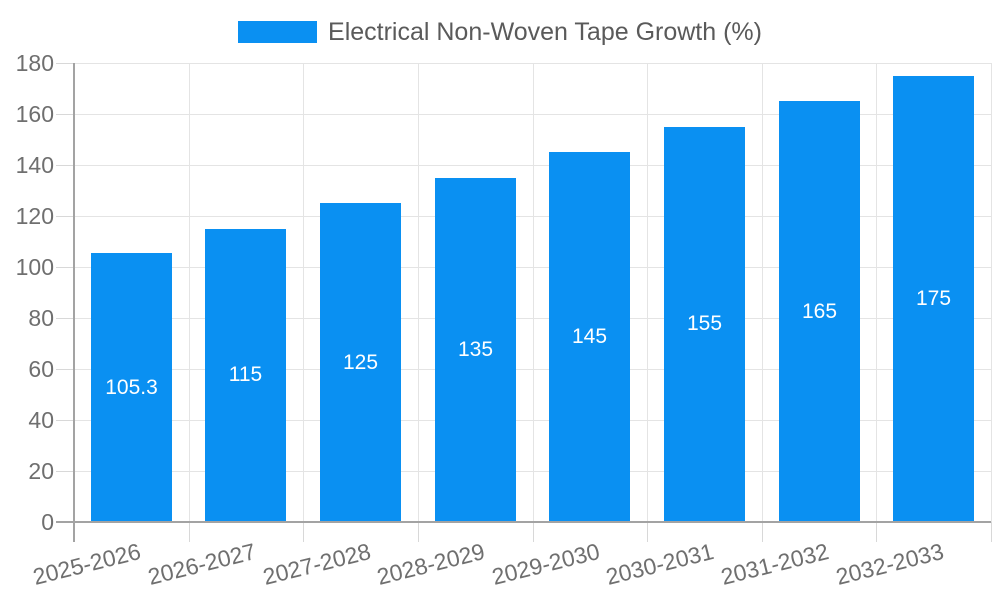 Image resolution: width=1000 pixels, height=600 pixels. What do you see at coordinates (34, 267) in the screenshot?
I see `y-axis-tick-label: 100` at bounding box center [34, 267].